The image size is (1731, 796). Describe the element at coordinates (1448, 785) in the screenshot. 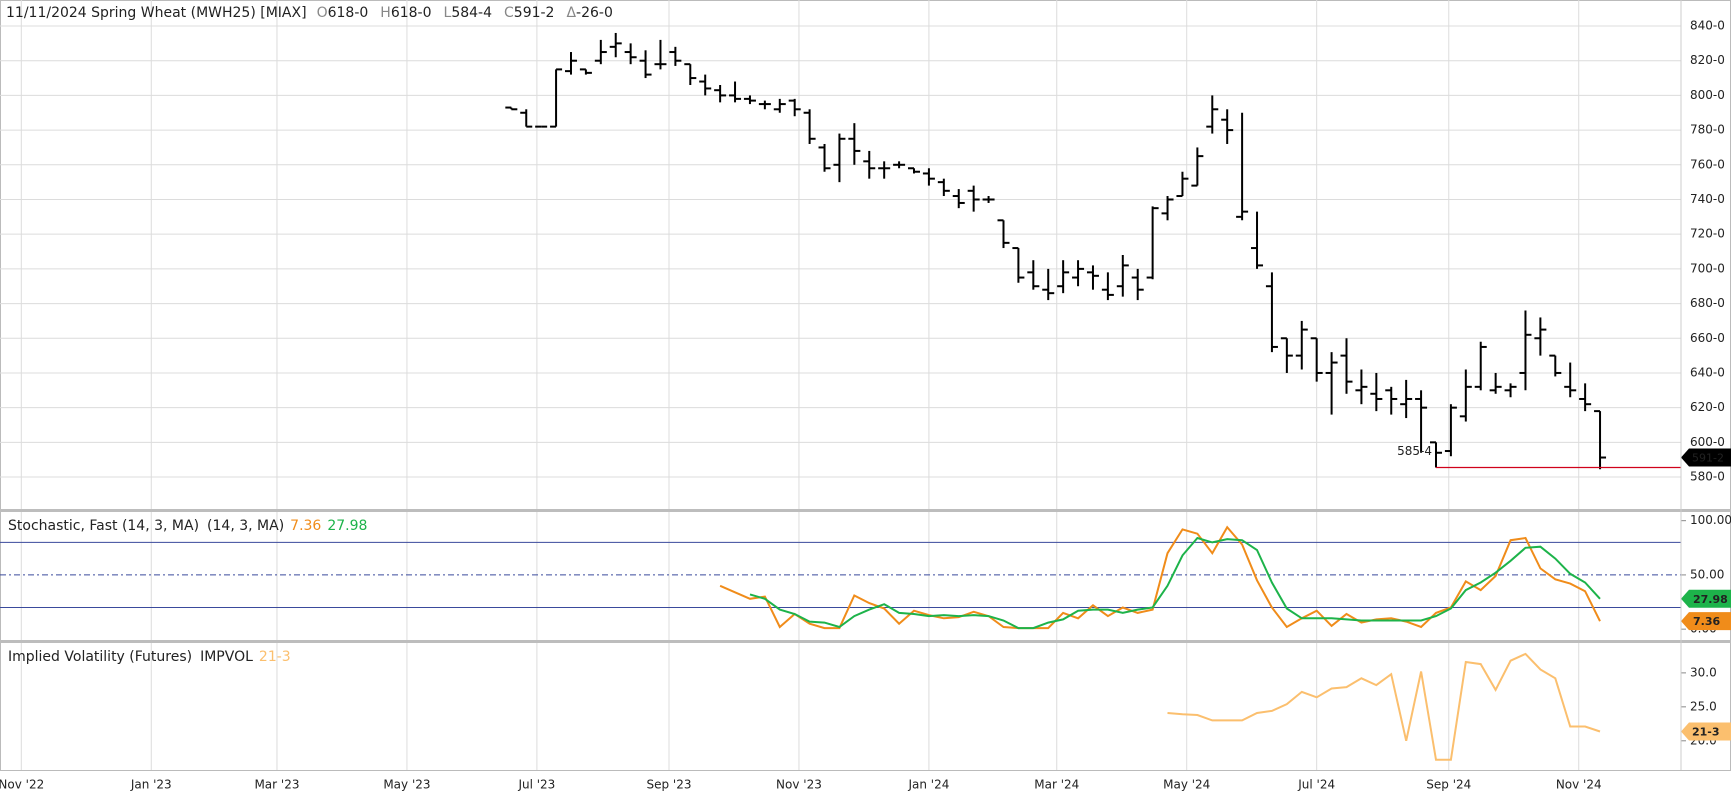

I see `x-tick-label: Sep '24` at that location.